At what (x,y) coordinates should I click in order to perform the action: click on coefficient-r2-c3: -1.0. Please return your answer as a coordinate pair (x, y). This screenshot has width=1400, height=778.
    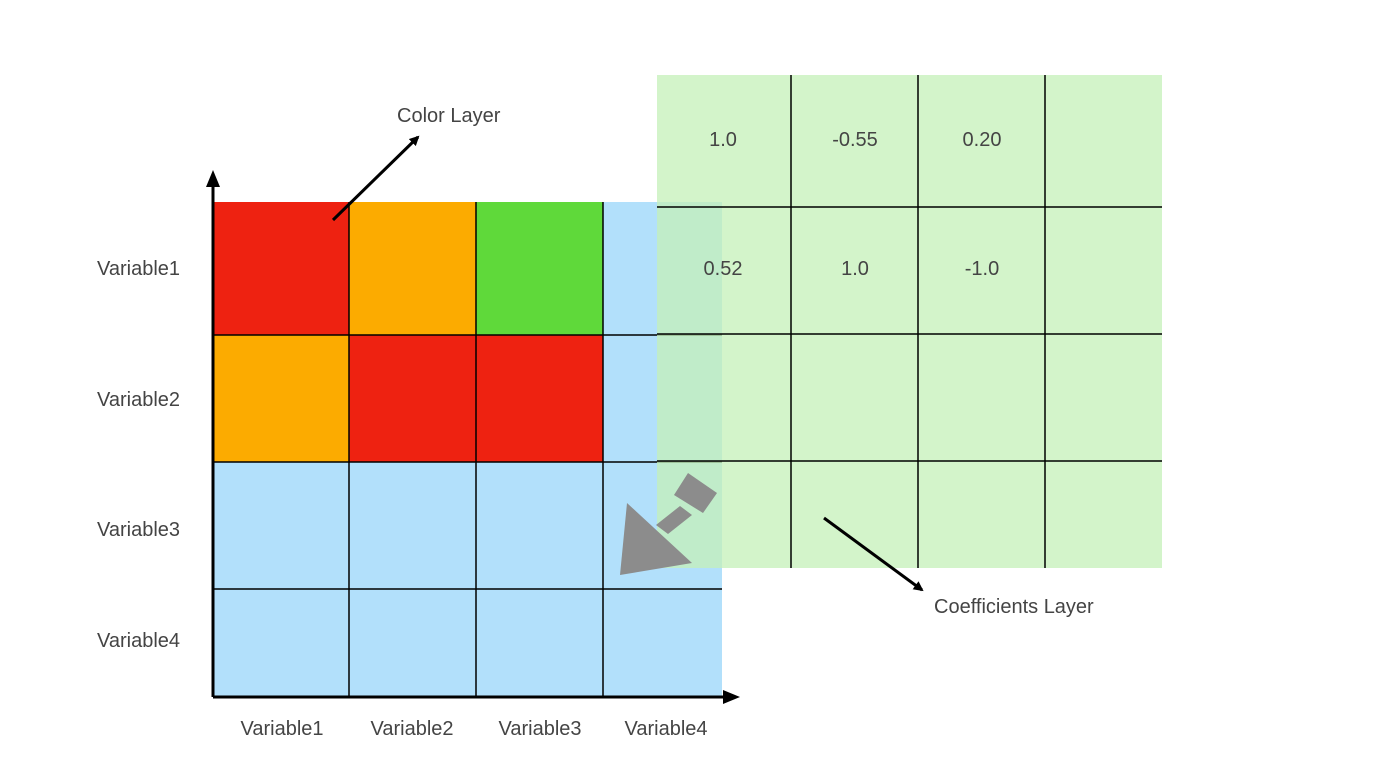
    Looking at the image, I should click on (982, 269).